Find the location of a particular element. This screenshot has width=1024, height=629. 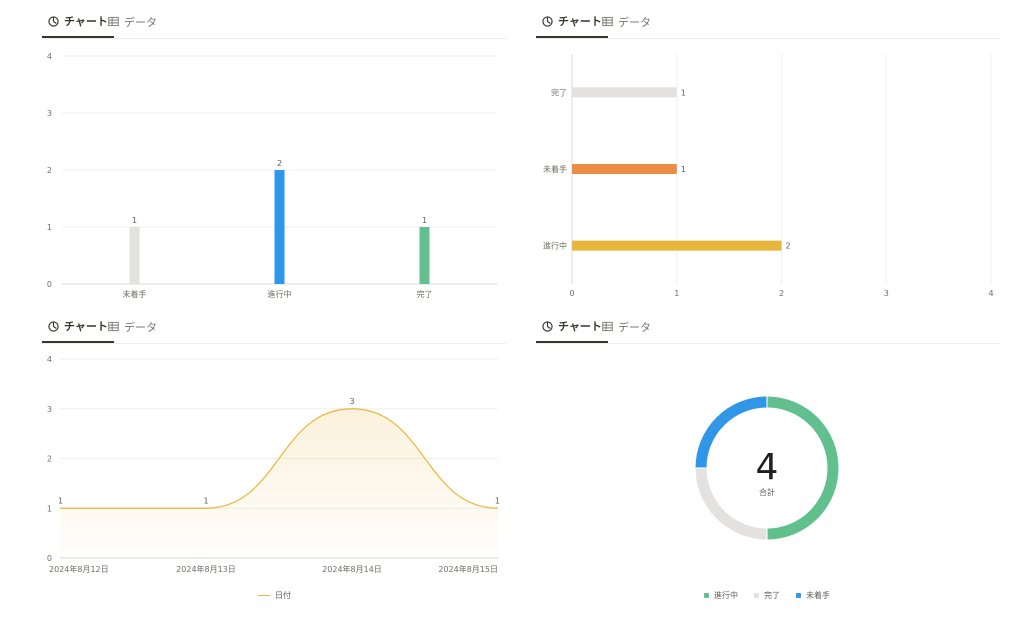

x-tick-label: 2024年8月14日 is located at coordinates (352, 569).